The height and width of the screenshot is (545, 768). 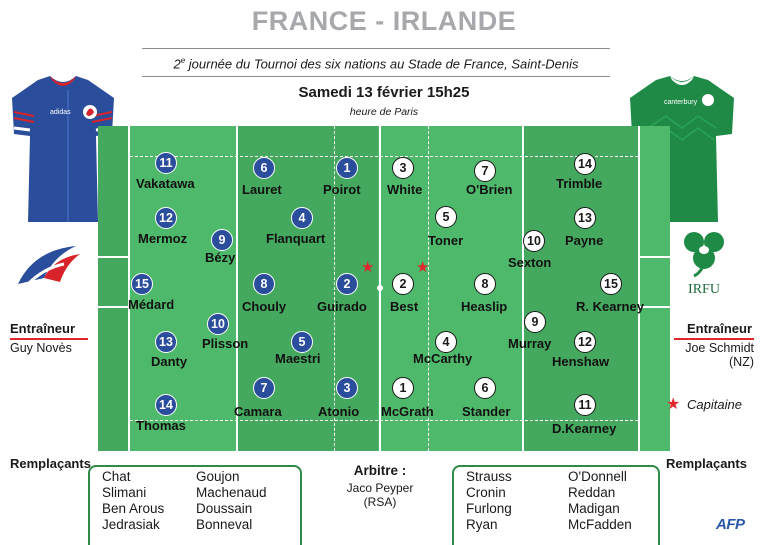 What do you see at coordinates (296, 238) in the screenshot?
I see `france-player-name: Flanquart` at bounding box center [296, 238].